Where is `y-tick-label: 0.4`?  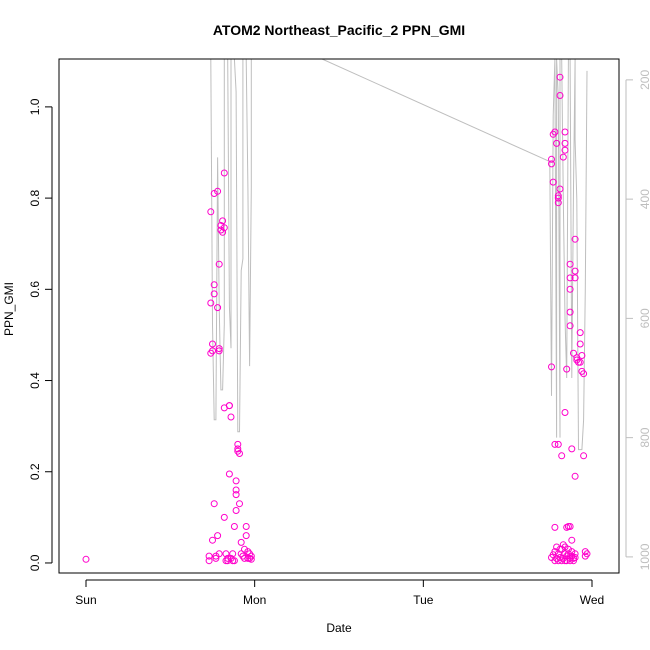
y-tick-label: 0.4 is located at coordinates (35, 380).